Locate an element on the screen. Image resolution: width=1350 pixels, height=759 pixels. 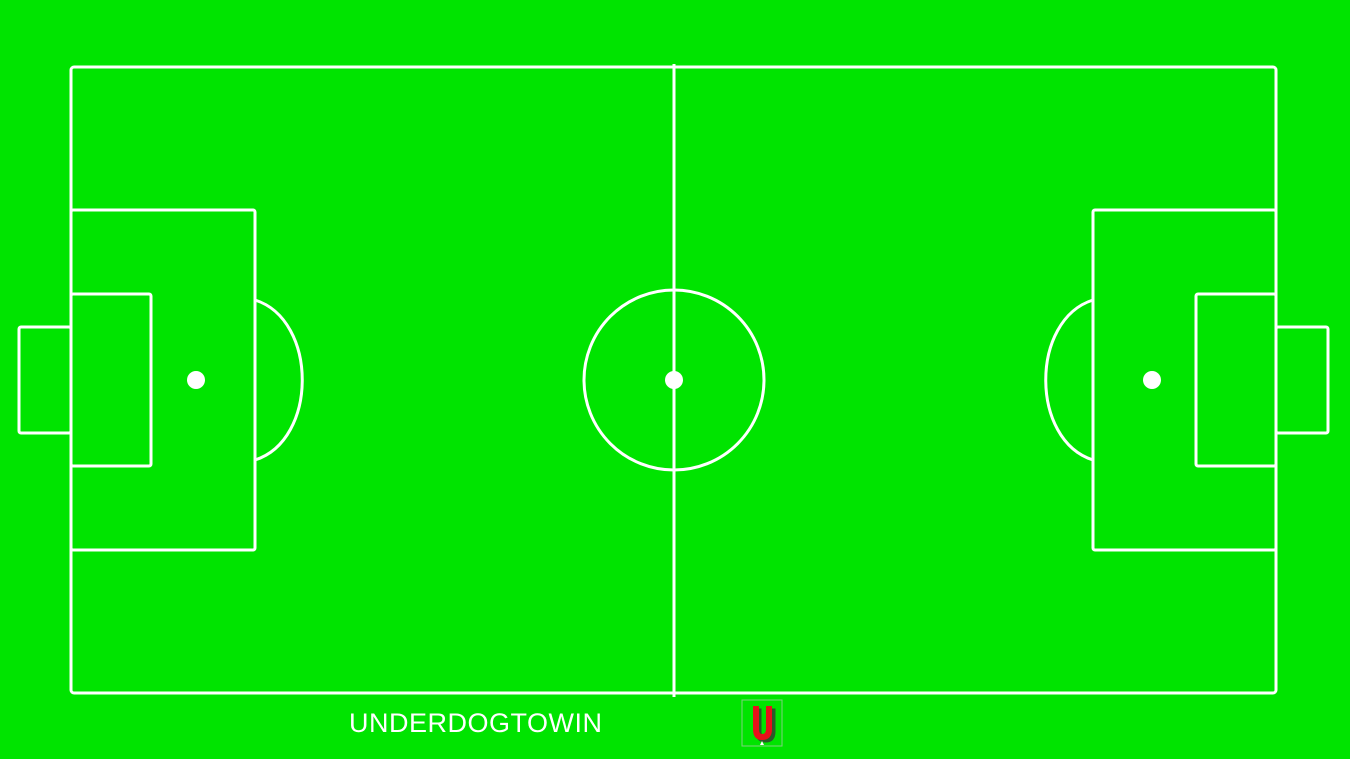
right-penalty-area is located at coordinates (1184, 380).